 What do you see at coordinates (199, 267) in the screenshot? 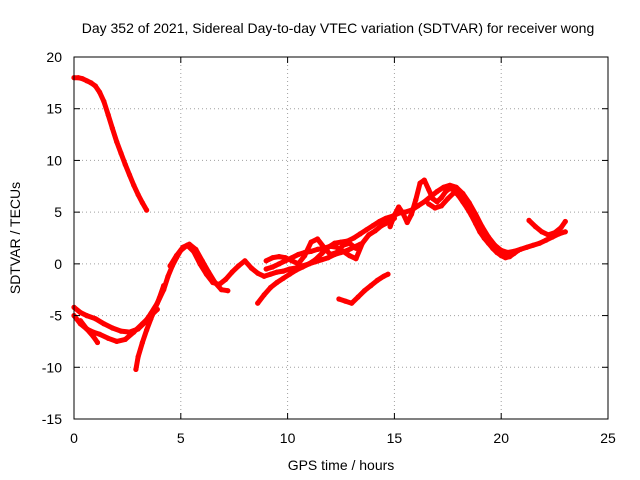
I see `series-arc-6-line` at bounding box center [199, 267].